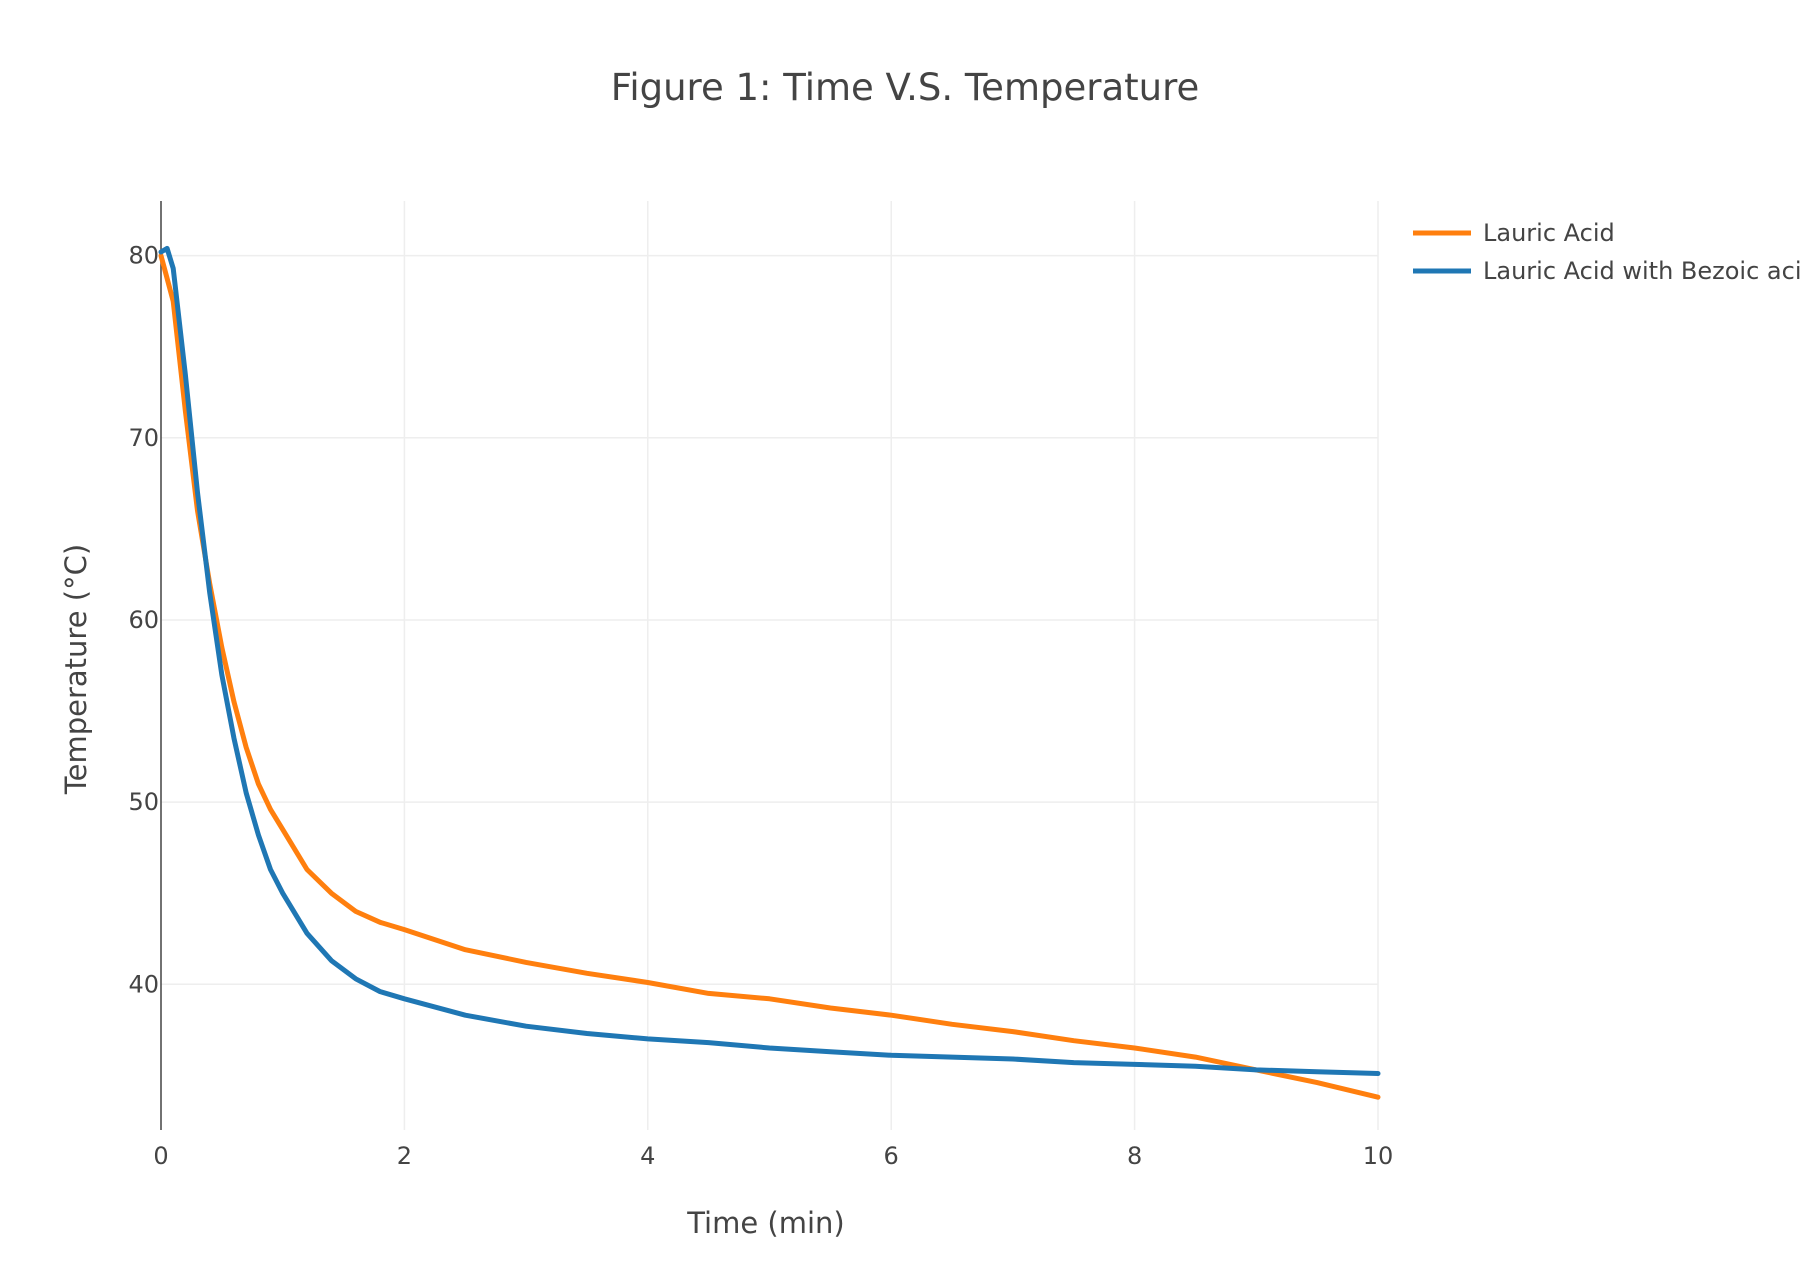  Describe the element at coordinates (143, 256) in the screenshot. I see `y-tick-label: 80` at that location.